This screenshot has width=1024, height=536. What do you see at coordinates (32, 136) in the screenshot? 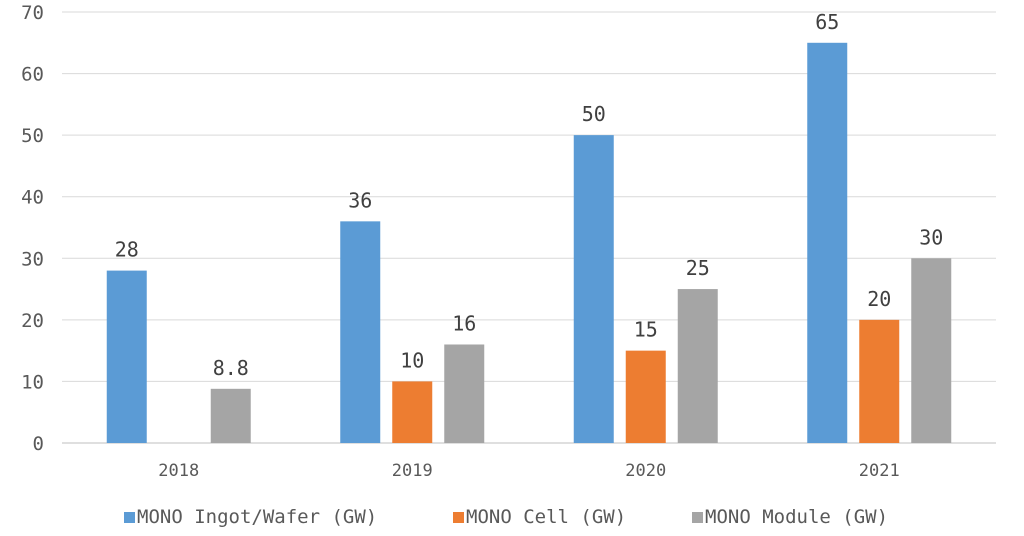
I see `y-tick-label: 50` at bounding box center [32, 136].